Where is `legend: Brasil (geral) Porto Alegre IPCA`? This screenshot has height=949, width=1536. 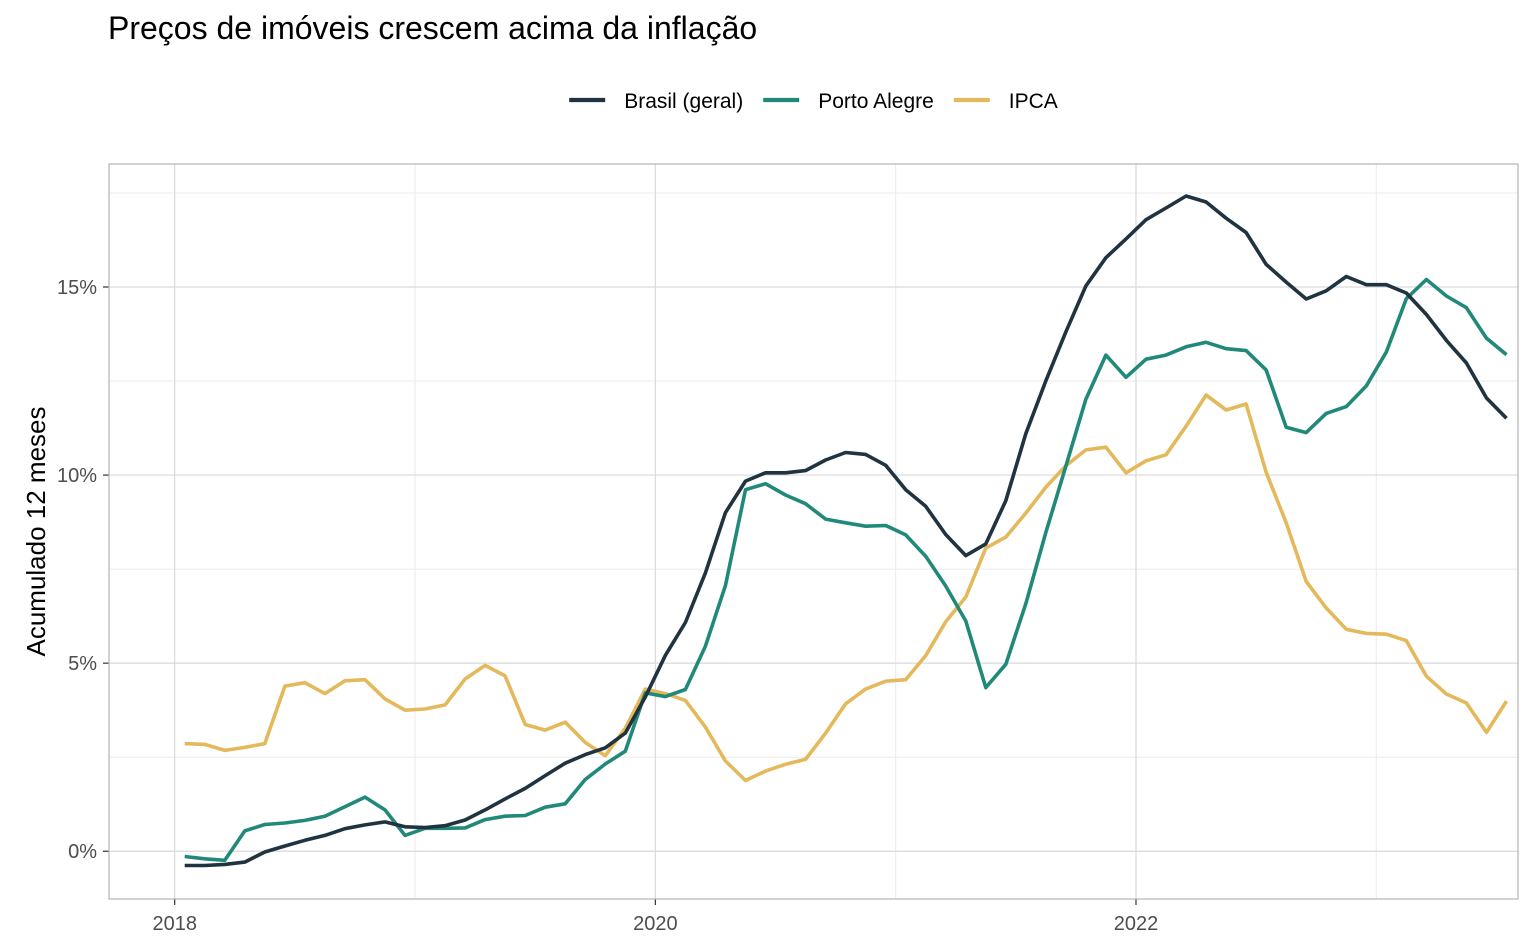
legend: Brasil (geral) Porto Alegre IPCA is located at coordinates (813, 101).